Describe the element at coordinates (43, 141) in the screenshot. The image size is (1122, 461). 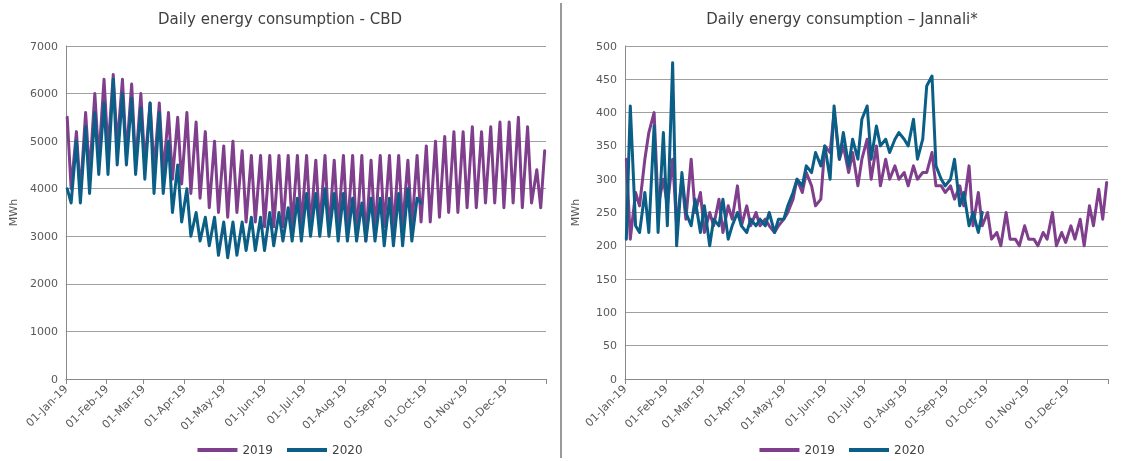
I see `y-tick-label: 5000` at that location.